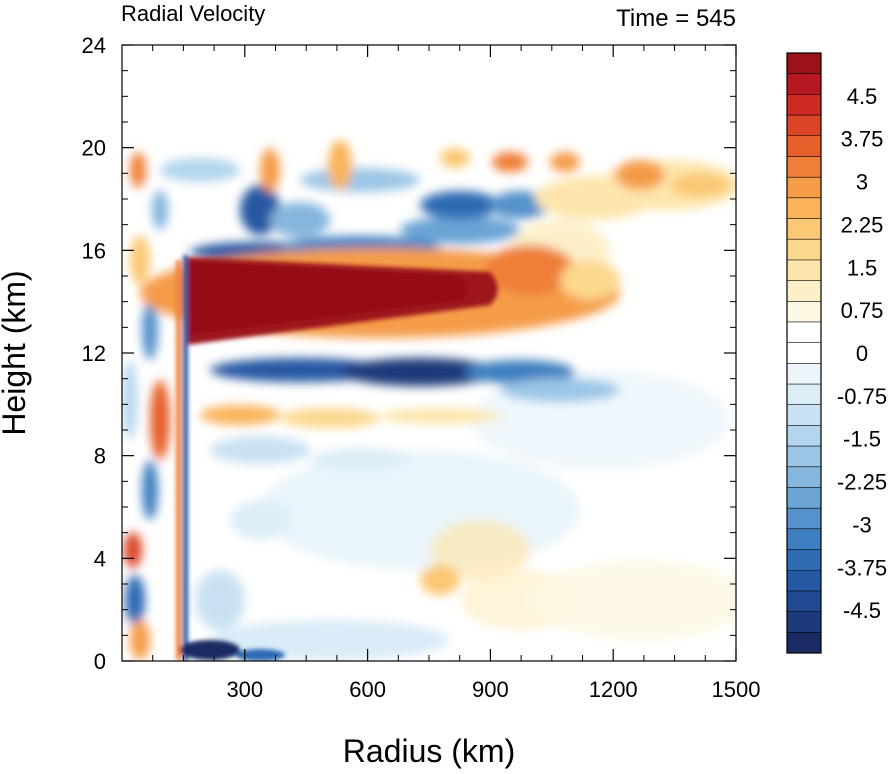 This screenshot has width=895, height=774. Describe the element at coordinates (100, 558) in the screenshot. I see `y-tick-label: 4` at that location.